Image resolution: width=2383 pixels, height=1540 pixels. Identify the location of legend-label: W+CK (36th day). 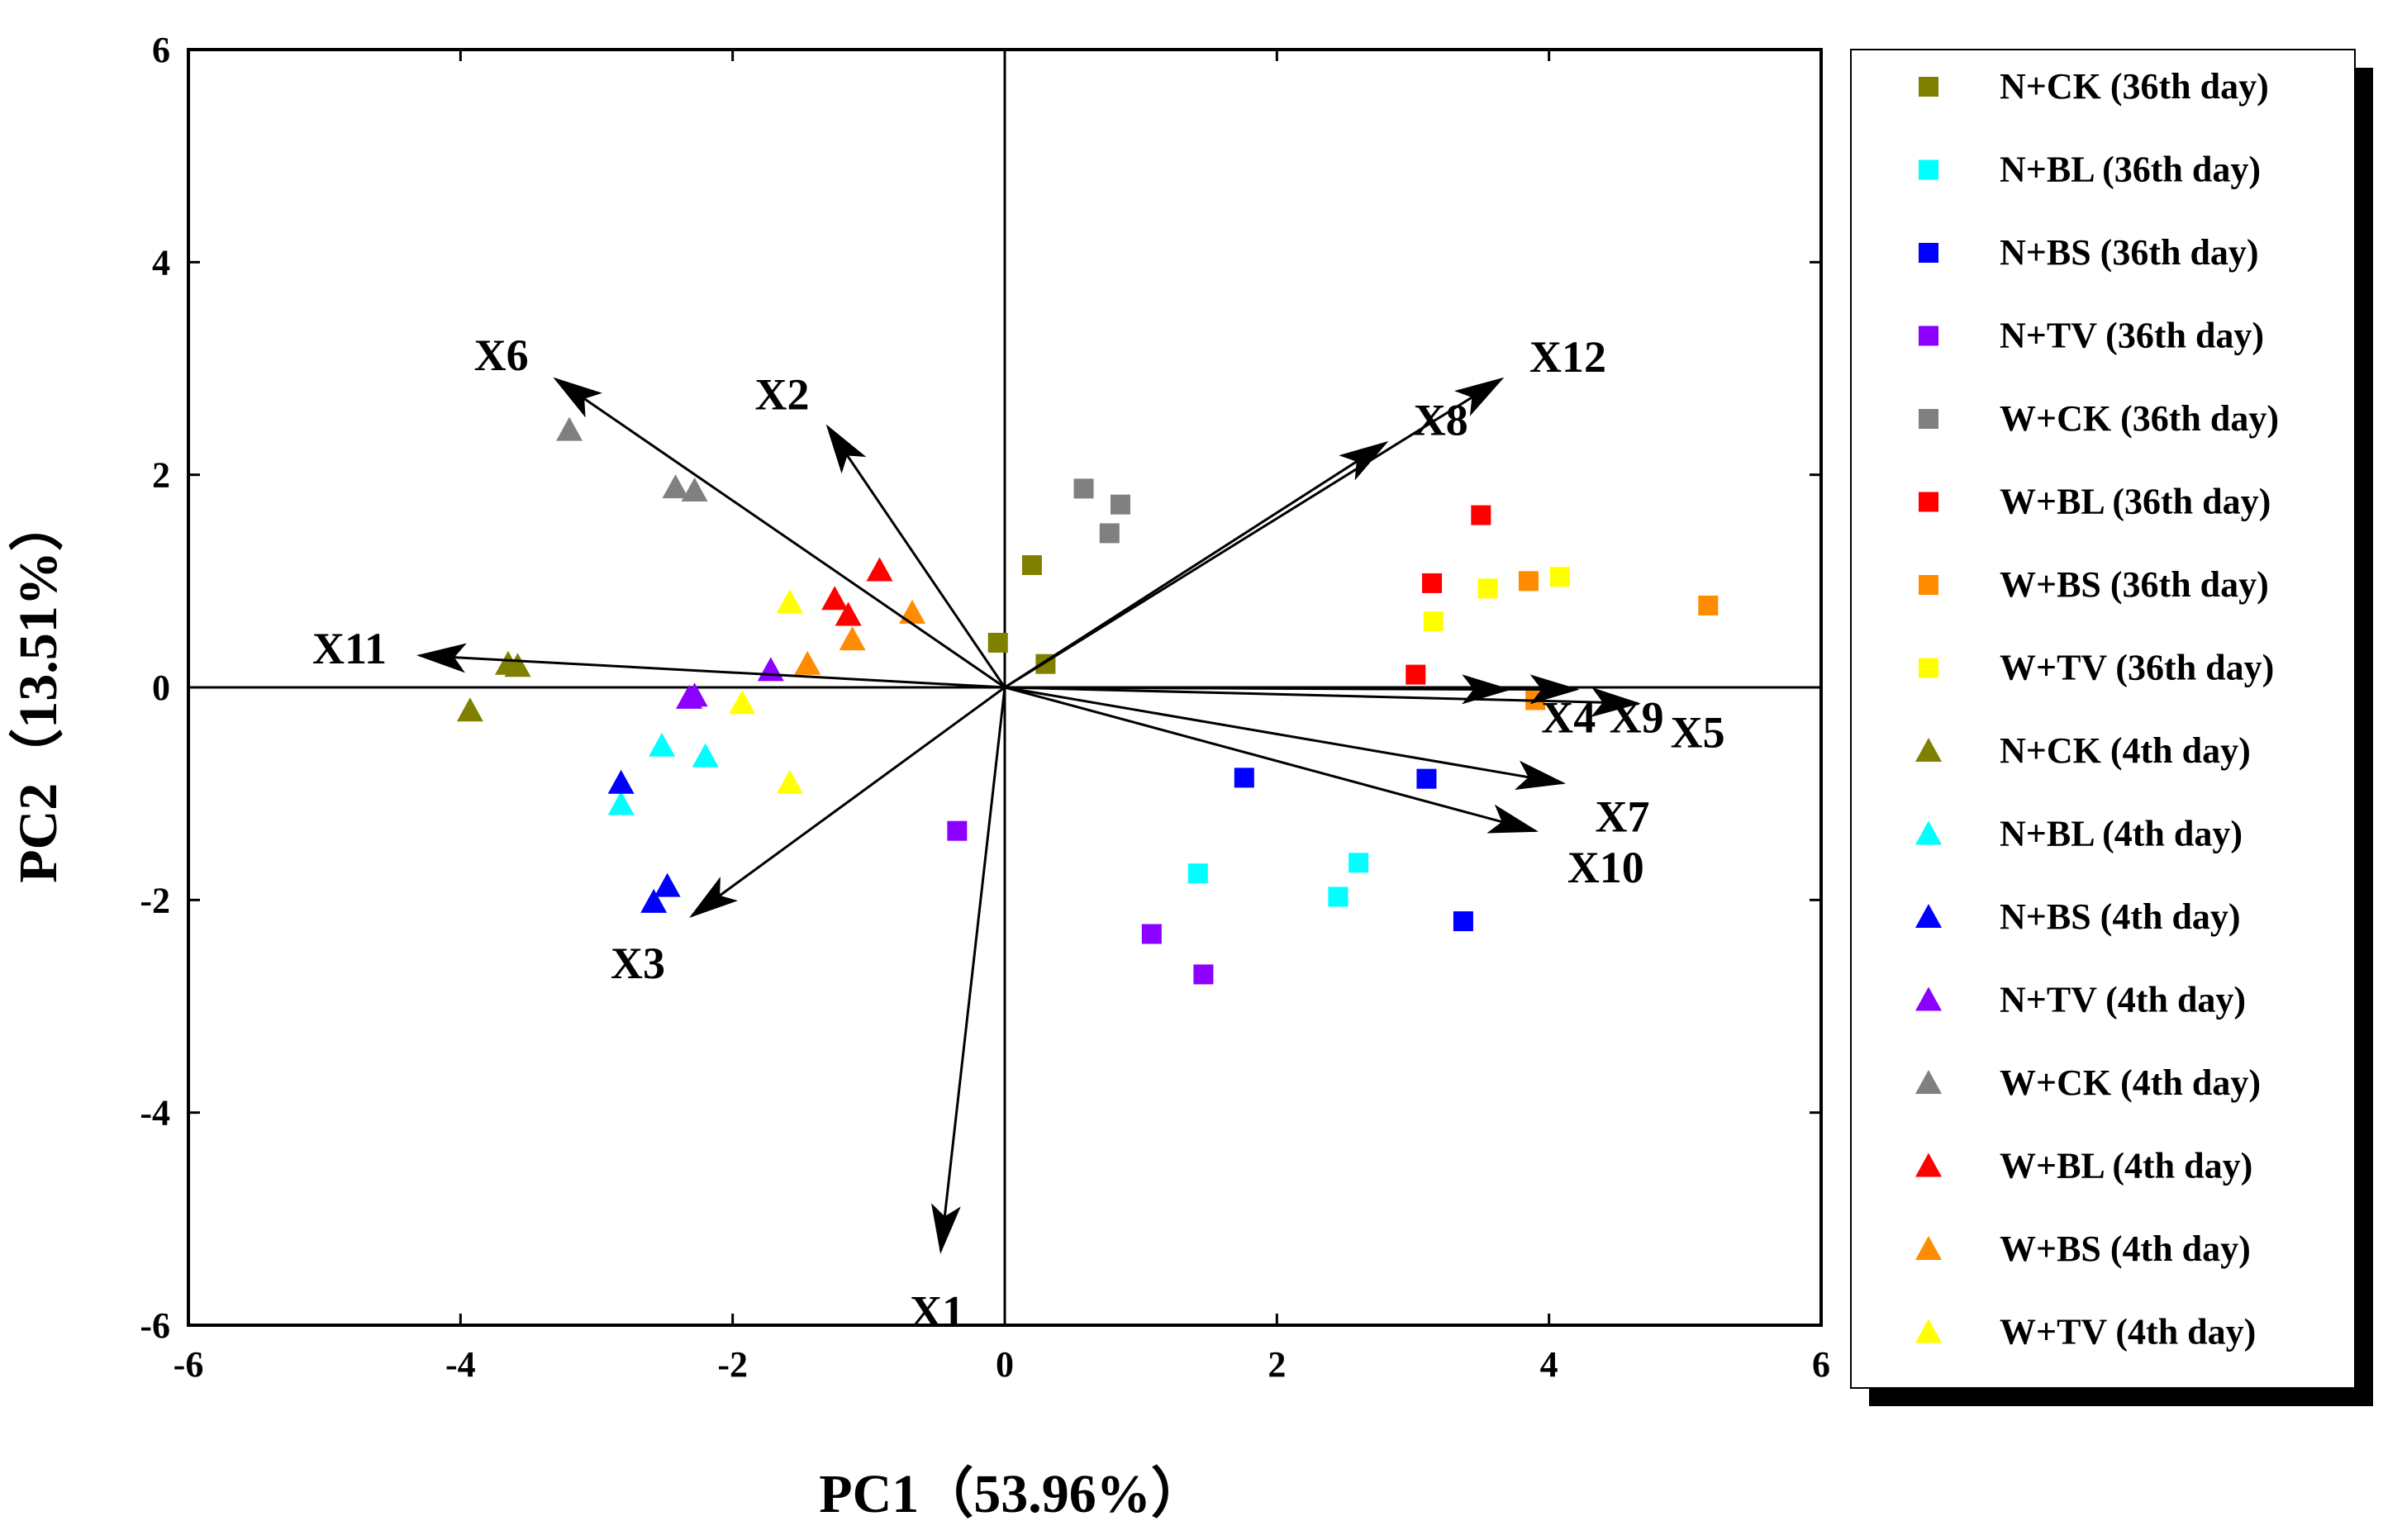
(2139, 418).